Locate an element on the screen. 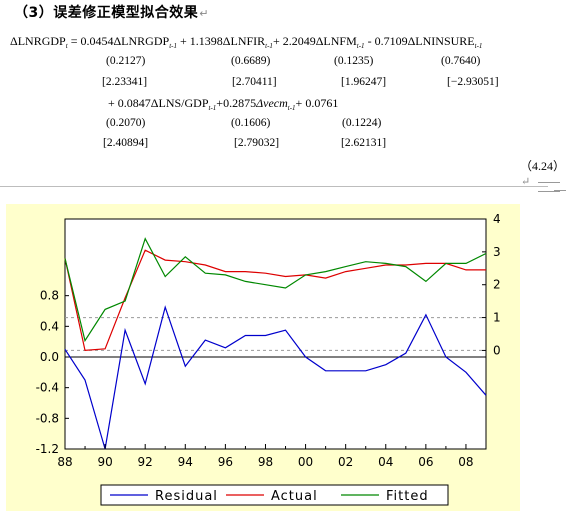  x-tick-label: 92 is located at coordinates (145, 462).